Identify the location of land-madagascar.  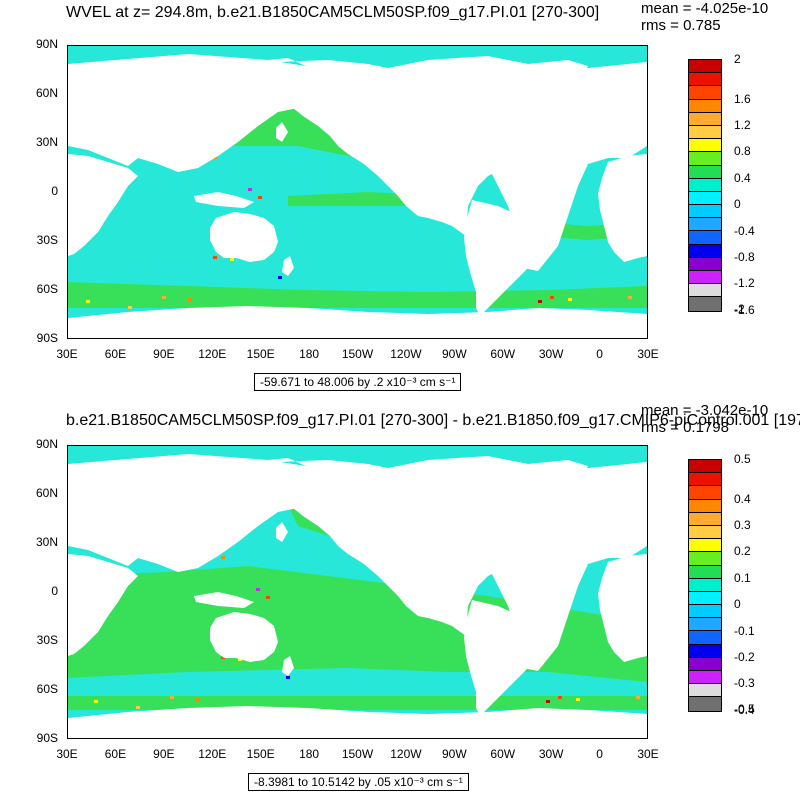
(645, 241).